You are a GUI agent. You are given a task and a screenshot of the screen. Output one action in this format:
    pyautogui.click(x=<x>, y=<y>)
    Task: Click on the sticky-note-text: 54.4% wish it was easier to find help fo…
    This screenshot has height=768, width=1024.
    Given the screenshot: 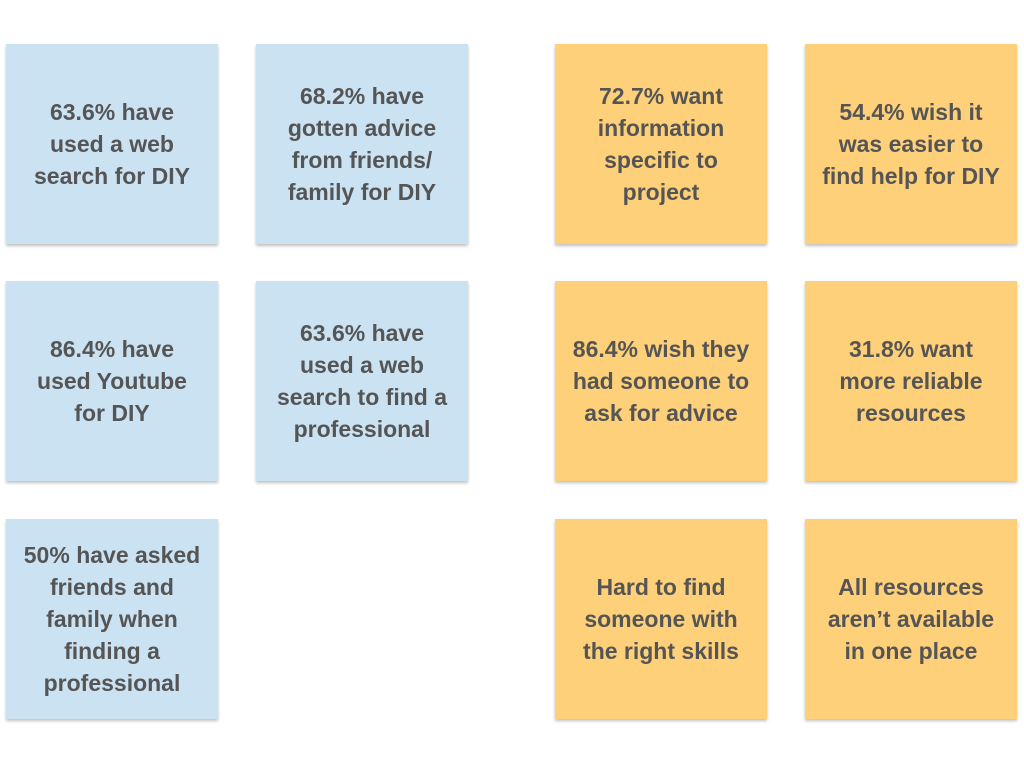 What is the action you would take?
    pyautogui.click(x=911, y=144)
    